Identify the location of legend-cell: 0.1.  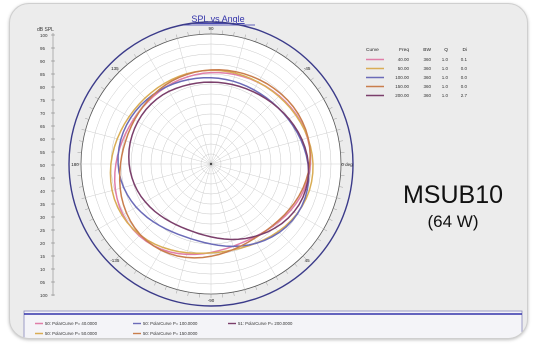
(464, 59).